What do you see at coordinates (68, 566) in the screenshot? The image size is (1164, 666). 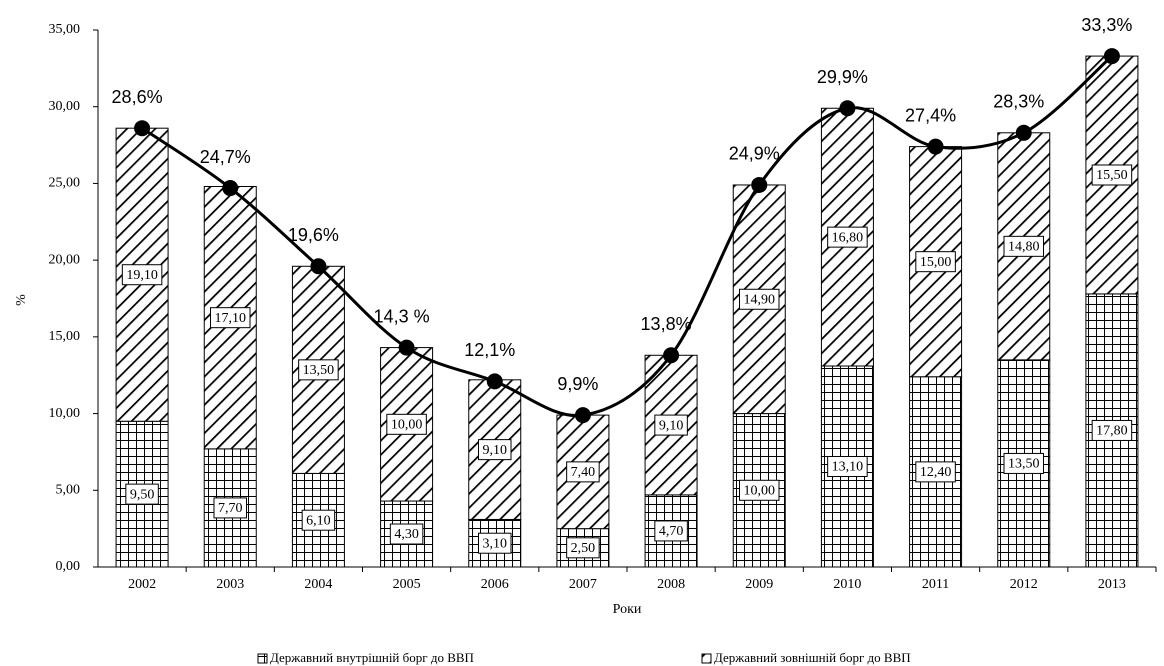 I see `y-tick-label: 0,00` at bounding box center [68, 566].